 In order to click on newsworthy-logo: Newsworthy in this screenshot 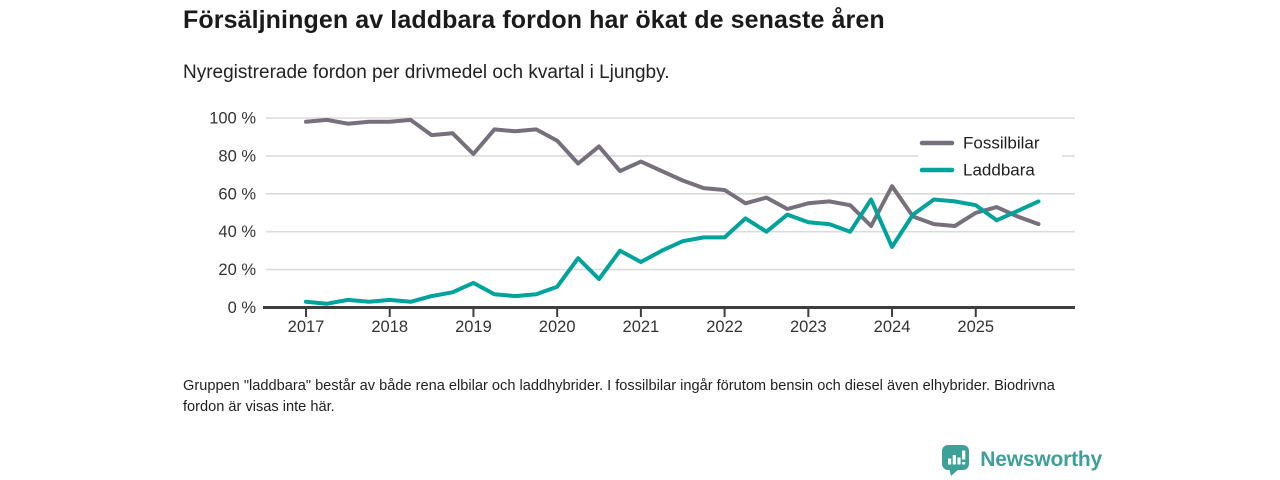, I will do `click(1021, 460)`.